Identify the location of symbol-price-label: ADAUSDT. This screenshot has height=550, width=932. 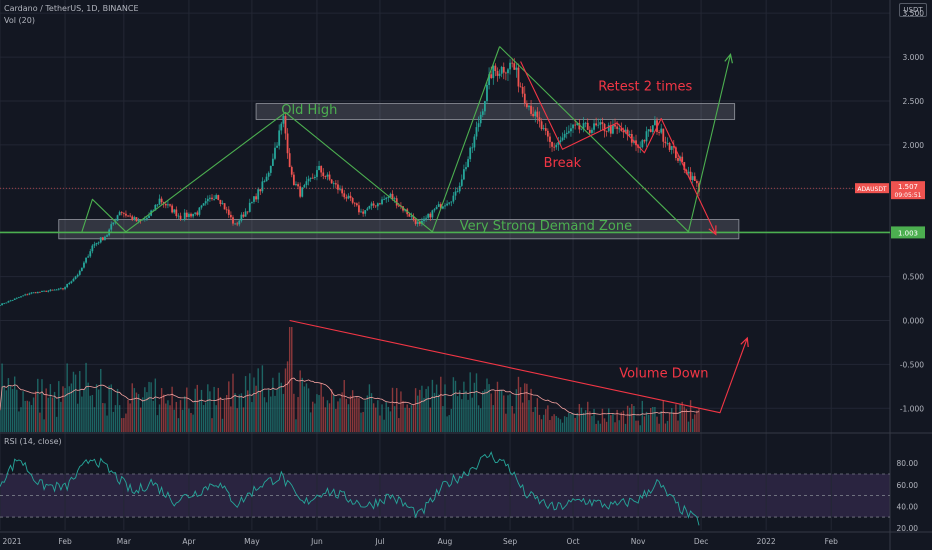
(872, 189).